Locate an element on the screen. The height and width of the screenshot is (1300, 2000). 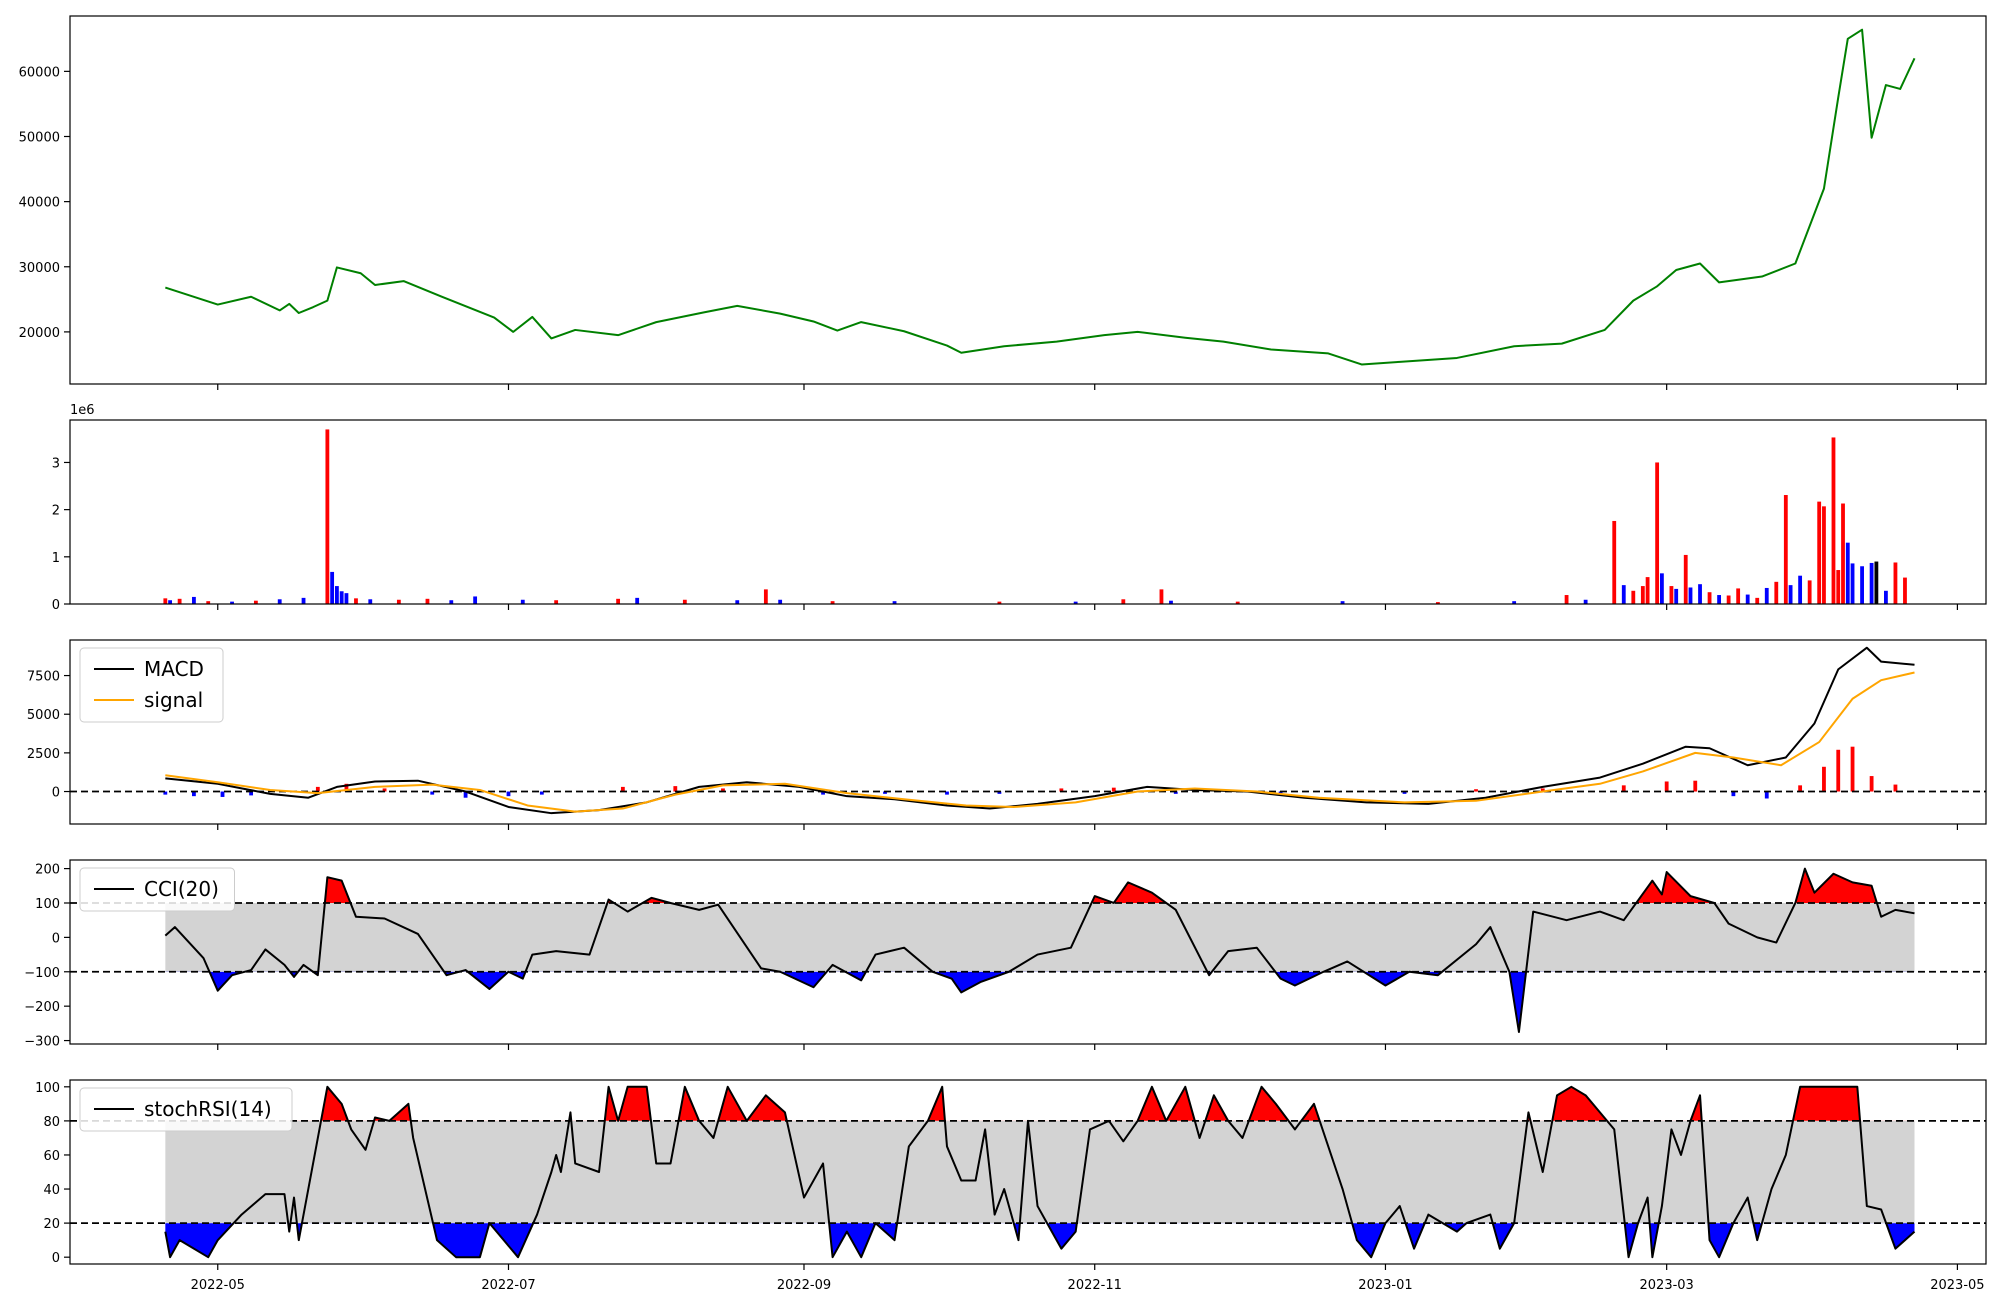
y-tick-label: 2500 is located at coordinates (43, 754).